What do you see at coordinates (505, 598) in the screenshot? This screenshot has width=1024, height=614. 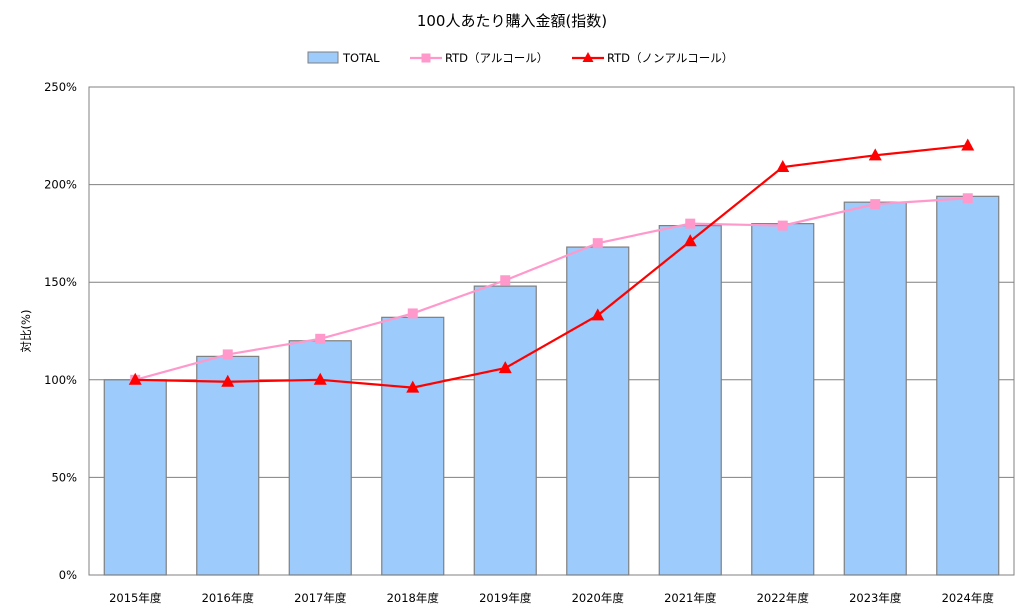 I see `x-tick-label: 2019年度` at bounding box center [505, 598].